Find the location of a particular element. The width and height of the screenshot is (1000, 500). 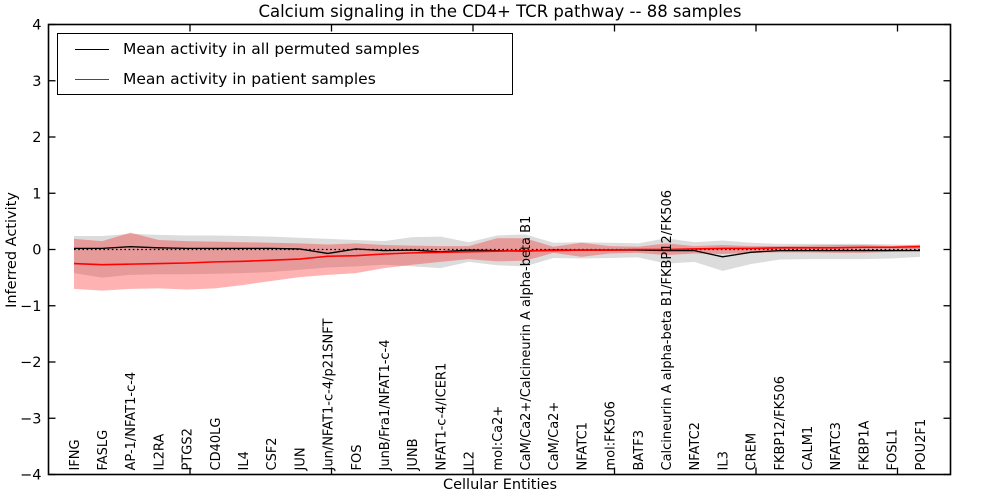

x-tick-label: NFATC2 is located at coordinates (695, 446).